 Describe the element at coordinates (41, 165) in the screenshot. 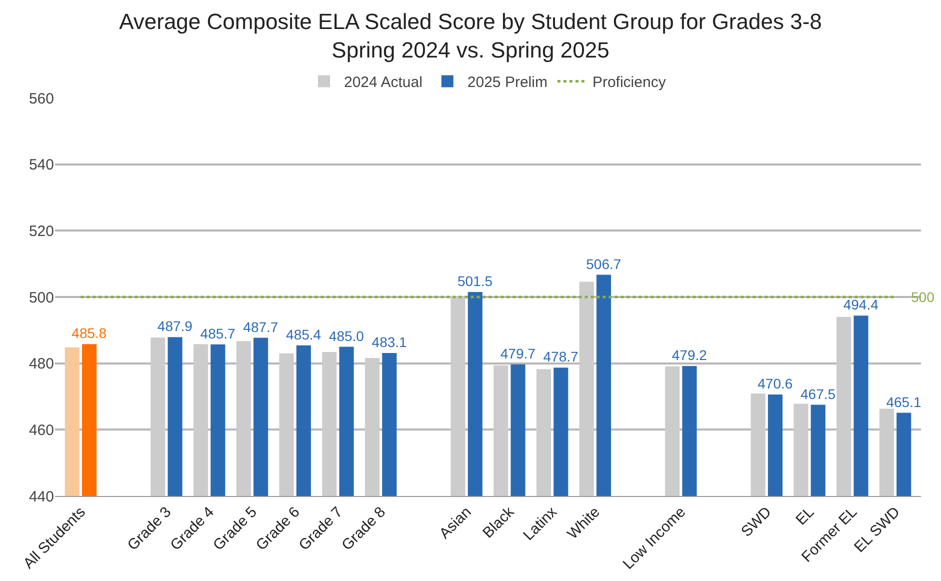

I see `y-tick-label: 540` at that location.